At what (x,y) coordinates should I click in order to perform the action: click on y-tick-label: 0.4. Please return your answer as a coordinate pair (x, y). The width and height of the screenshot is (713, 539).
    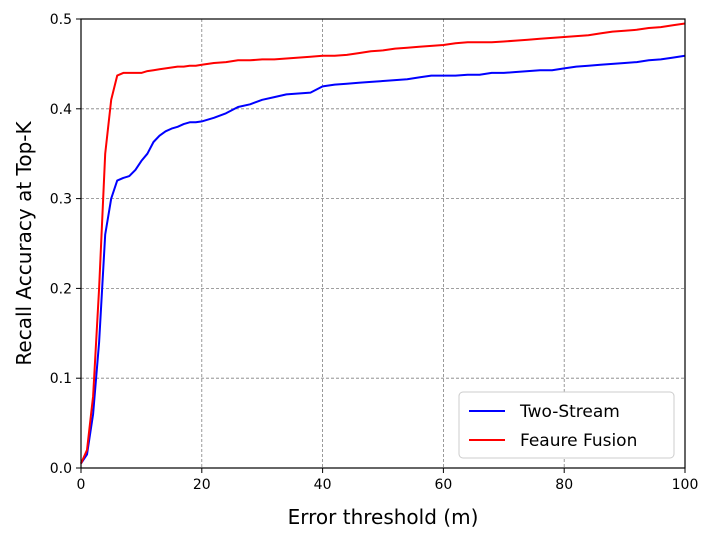
    Looking at the image, I should click on (61, 110).